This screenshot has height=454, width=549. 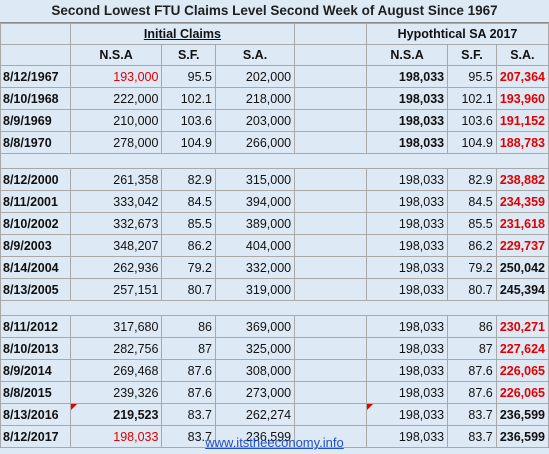 I want to click on group-header-hypothetical: Hypothtical SA 2017, so click(x=457, y=34).